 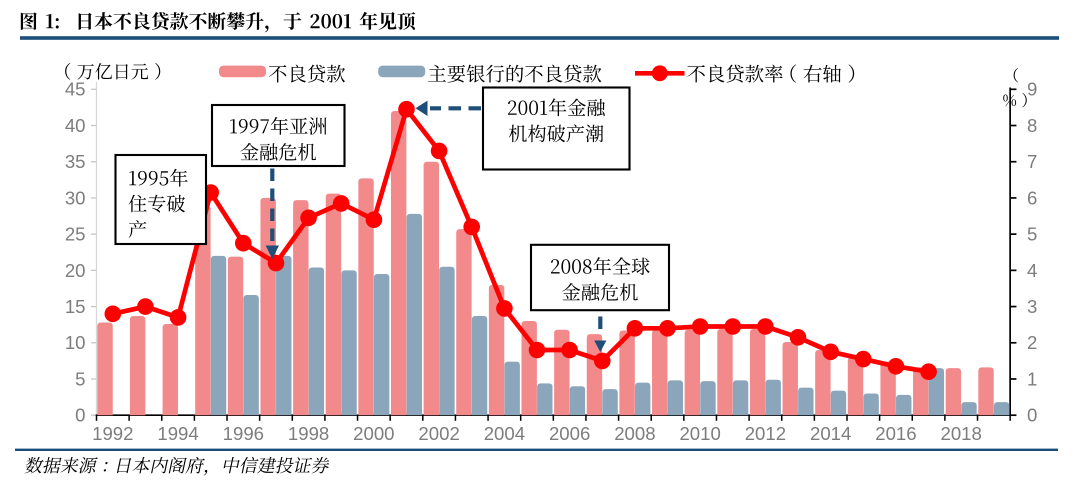 What do you see at coordinates (765, 326) in the screenshot?
I see `rate-marker-2012` at bounding box center [765, 326].